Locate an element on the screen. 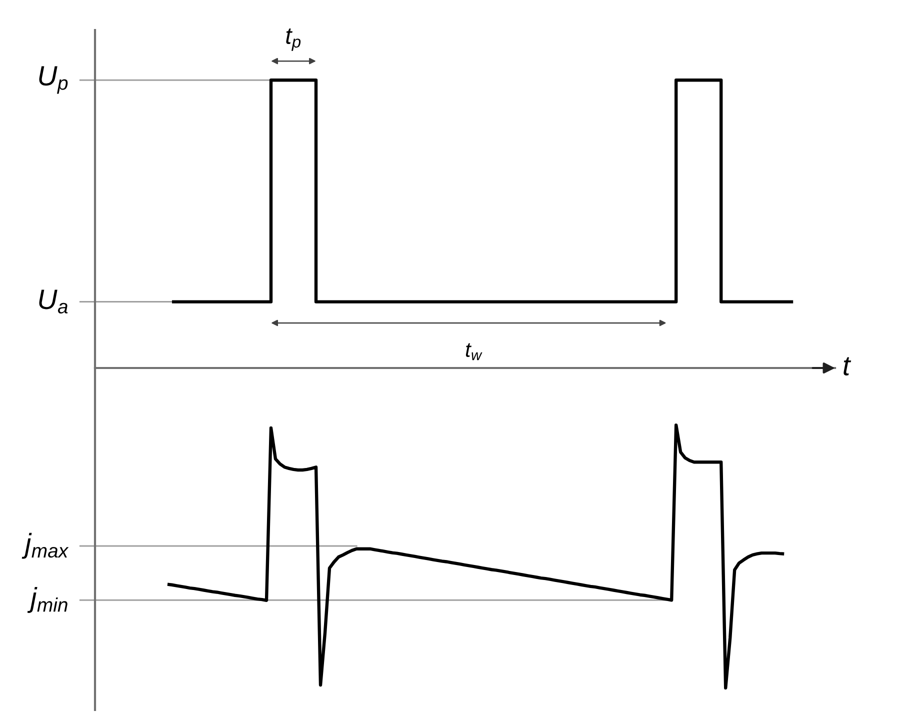 This screenshot has height=725, width=904. annotation: t$_{w}$ is located at coordinates (474, 351).